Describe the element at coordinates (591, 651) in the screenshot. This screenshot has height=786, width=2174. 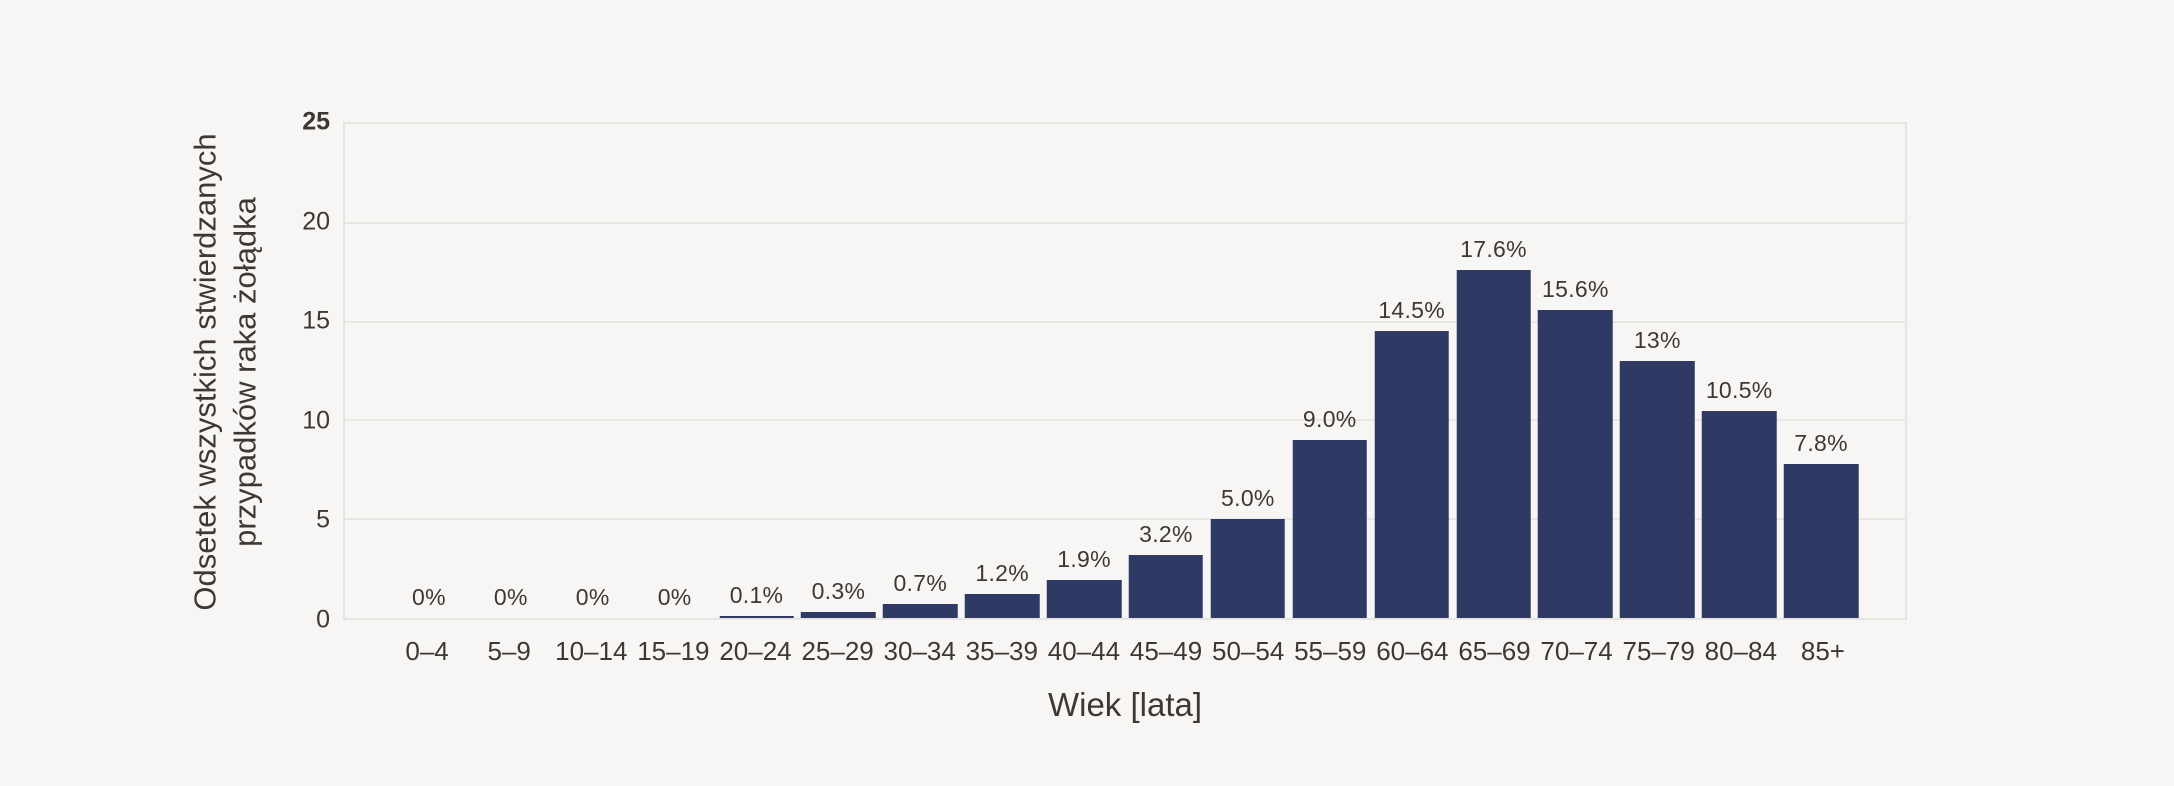
I see `x-tick-label: 10–14` at that location.